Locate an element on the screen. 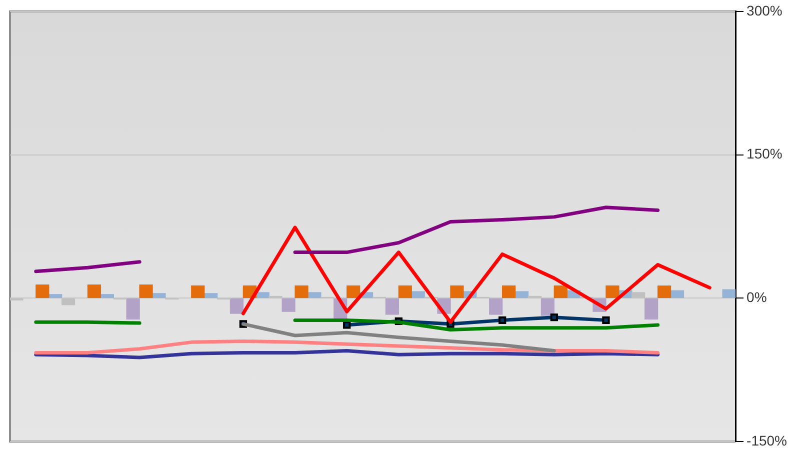  y-tick-label: 300% is located at coordinates (764, 10).